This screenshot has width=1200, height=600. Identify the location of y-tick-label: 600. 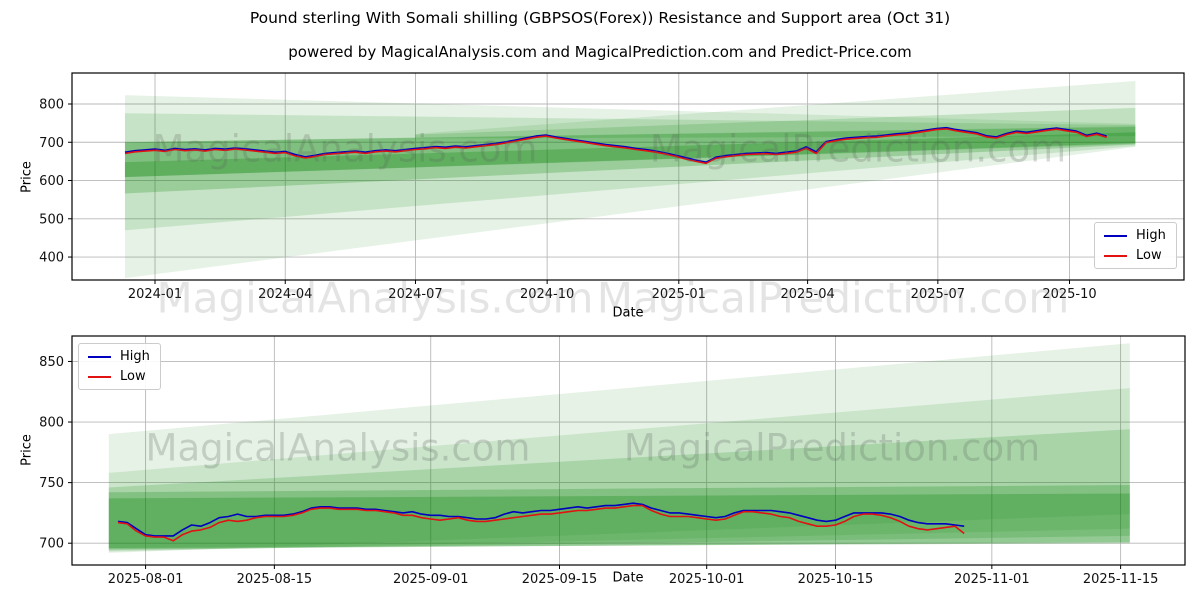
(51, 181).